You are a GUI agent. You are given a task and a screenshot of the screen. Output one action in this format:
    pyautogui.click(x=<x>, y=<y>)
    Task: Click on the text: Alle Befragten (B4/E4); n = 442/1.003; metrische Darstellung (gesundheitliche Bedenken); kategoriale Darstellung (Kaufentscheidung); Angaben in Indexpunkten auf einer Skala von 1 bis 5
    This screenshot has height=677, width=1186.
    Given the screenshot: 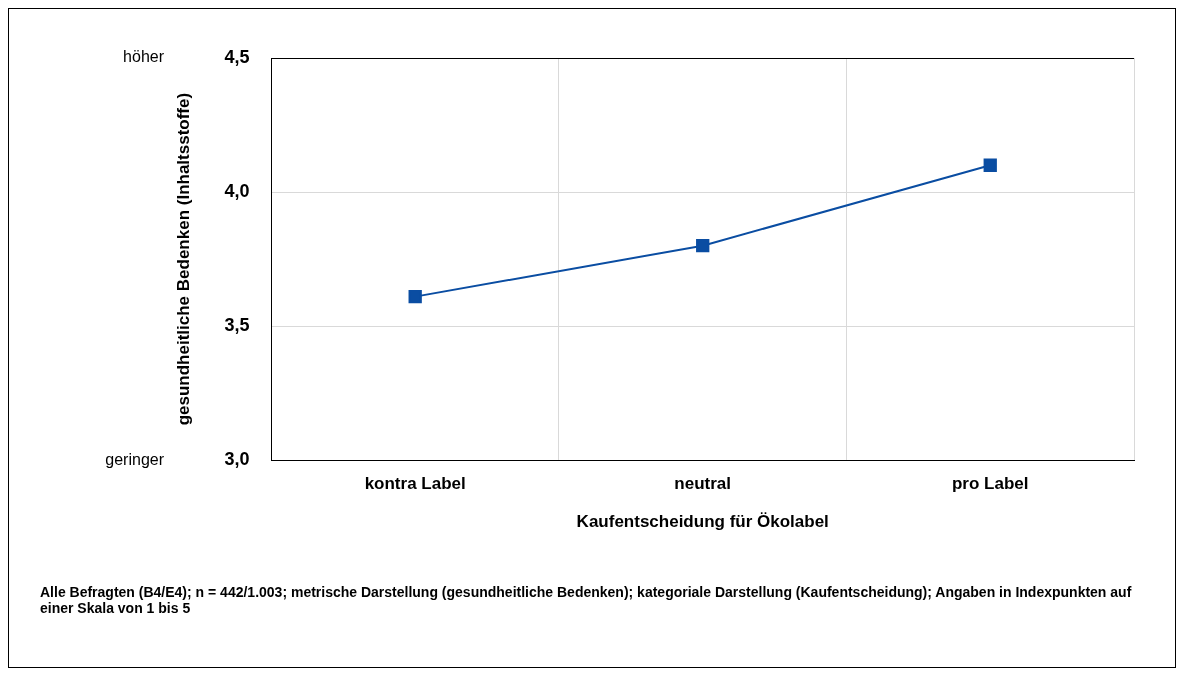 What is the action you would take?
    pyautogui.click(x=586, y=600)
    